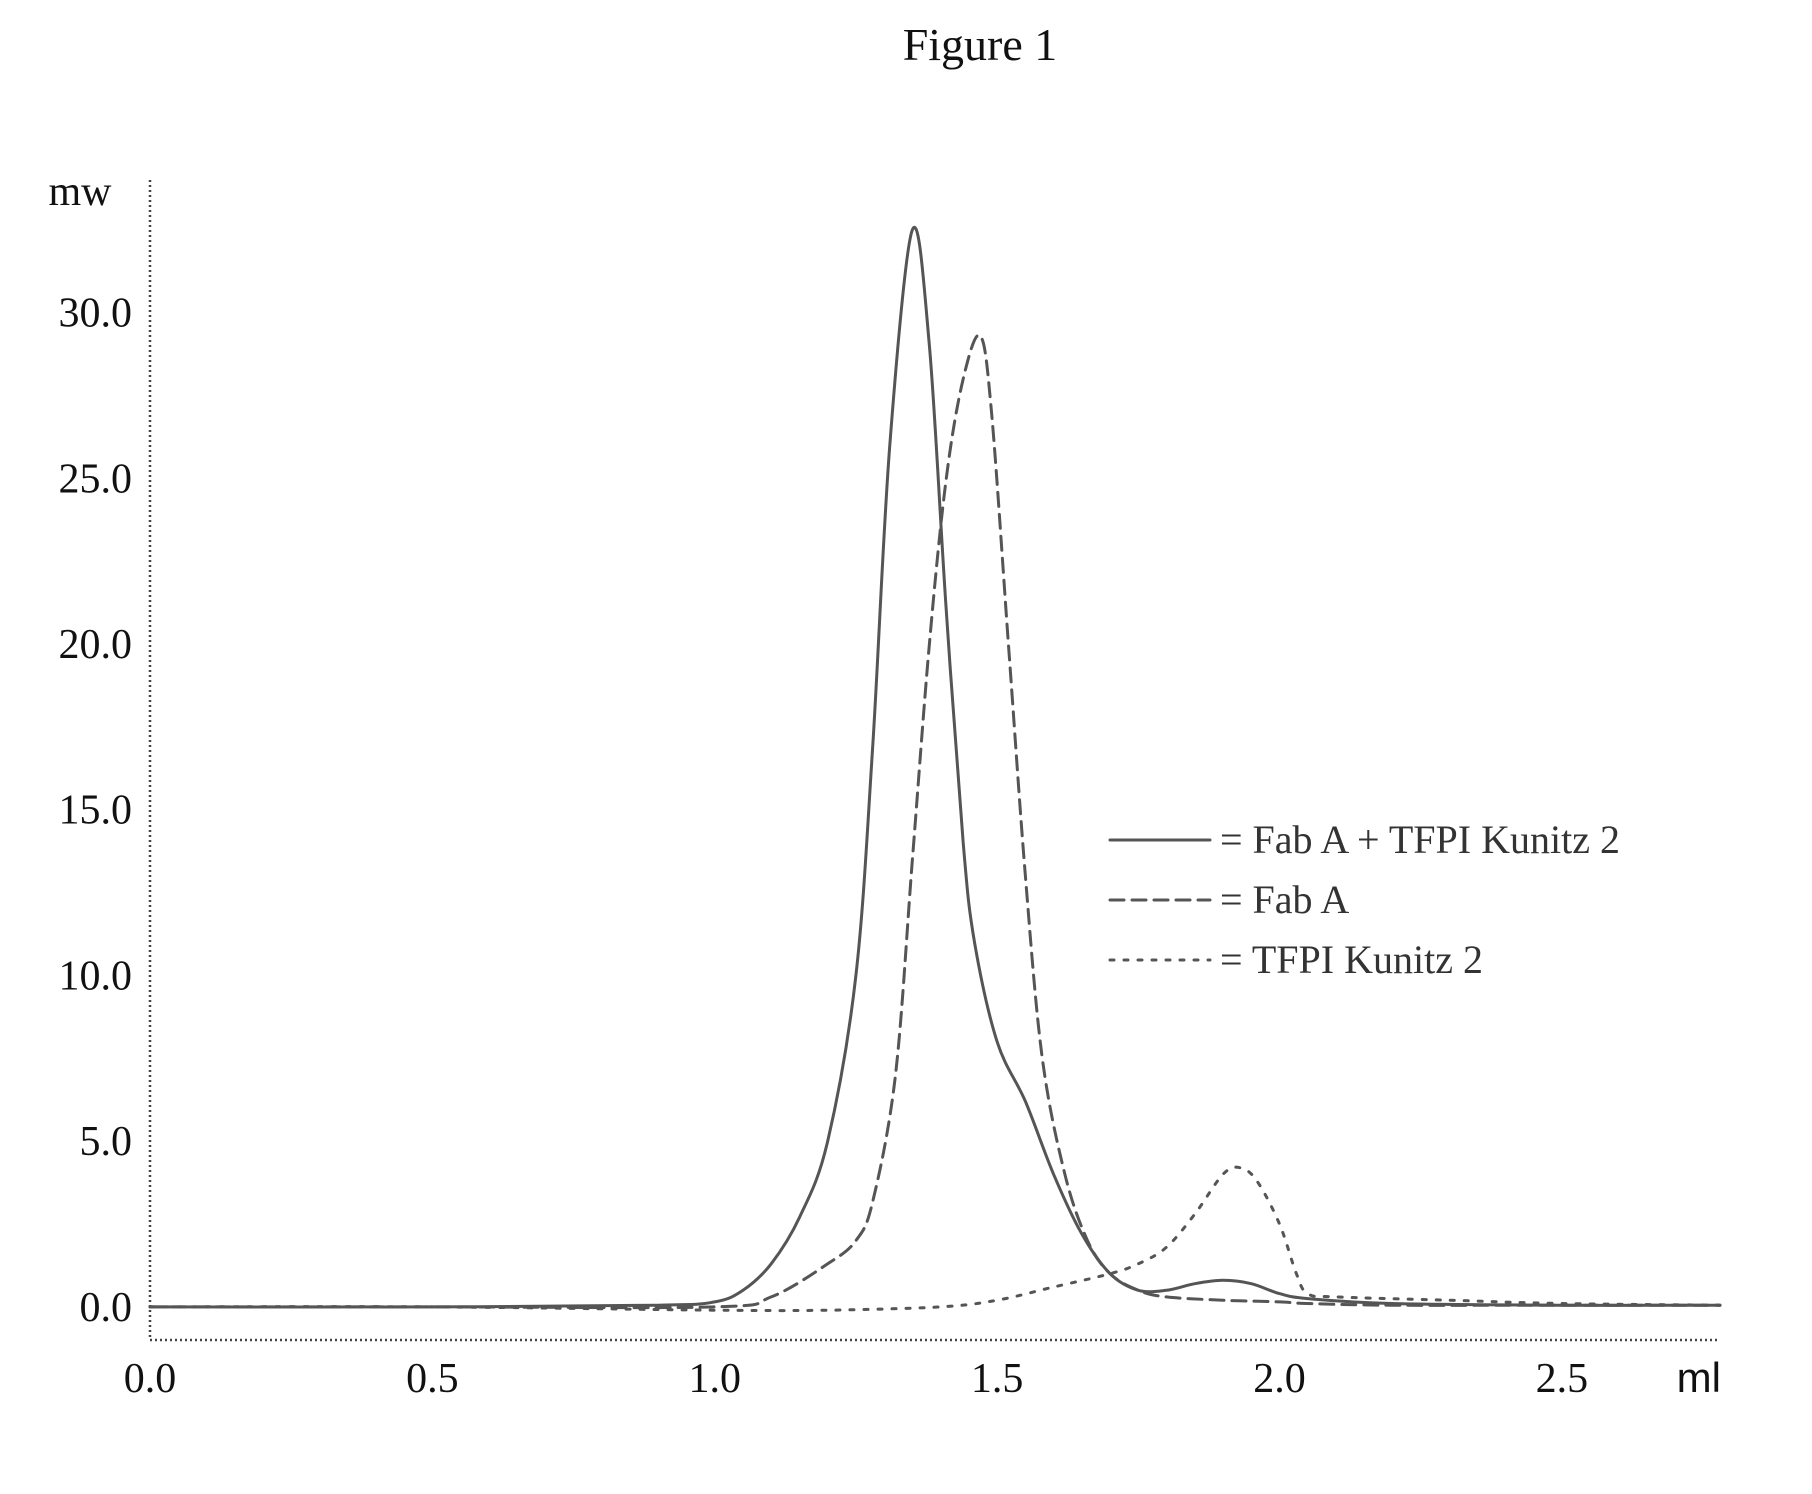  Describe the element at coordinates (96, 479) in the screenshot. I see `y-tick-label: 25.0` at that location.